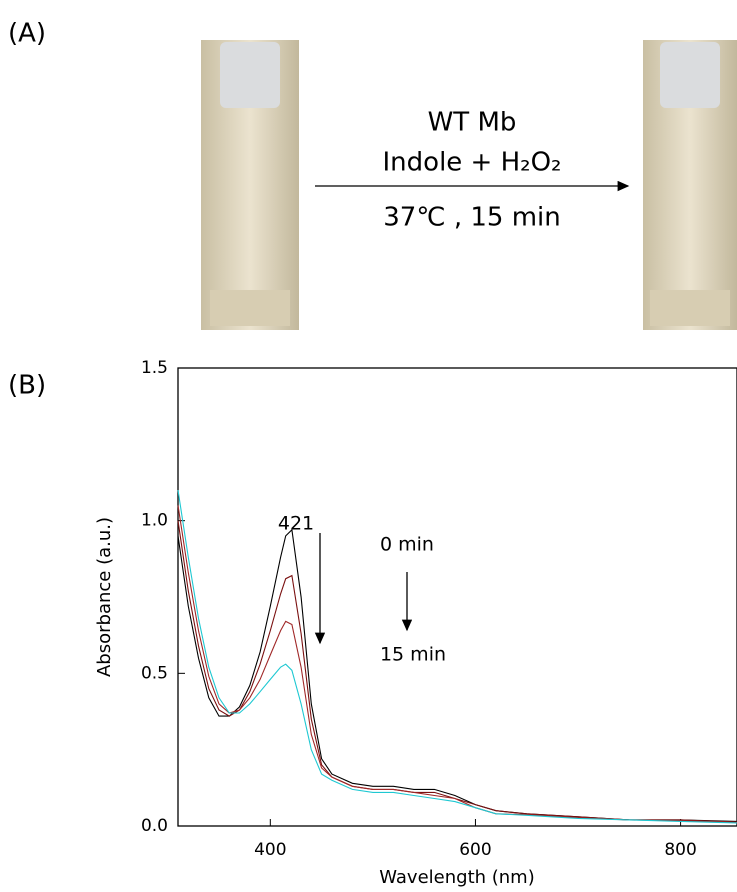 This screenshot has width=737, height=892. What do you see at coordinates (296, 524) in the screenshot?
I see `annotation: 421` at bounding box center [296, 524].